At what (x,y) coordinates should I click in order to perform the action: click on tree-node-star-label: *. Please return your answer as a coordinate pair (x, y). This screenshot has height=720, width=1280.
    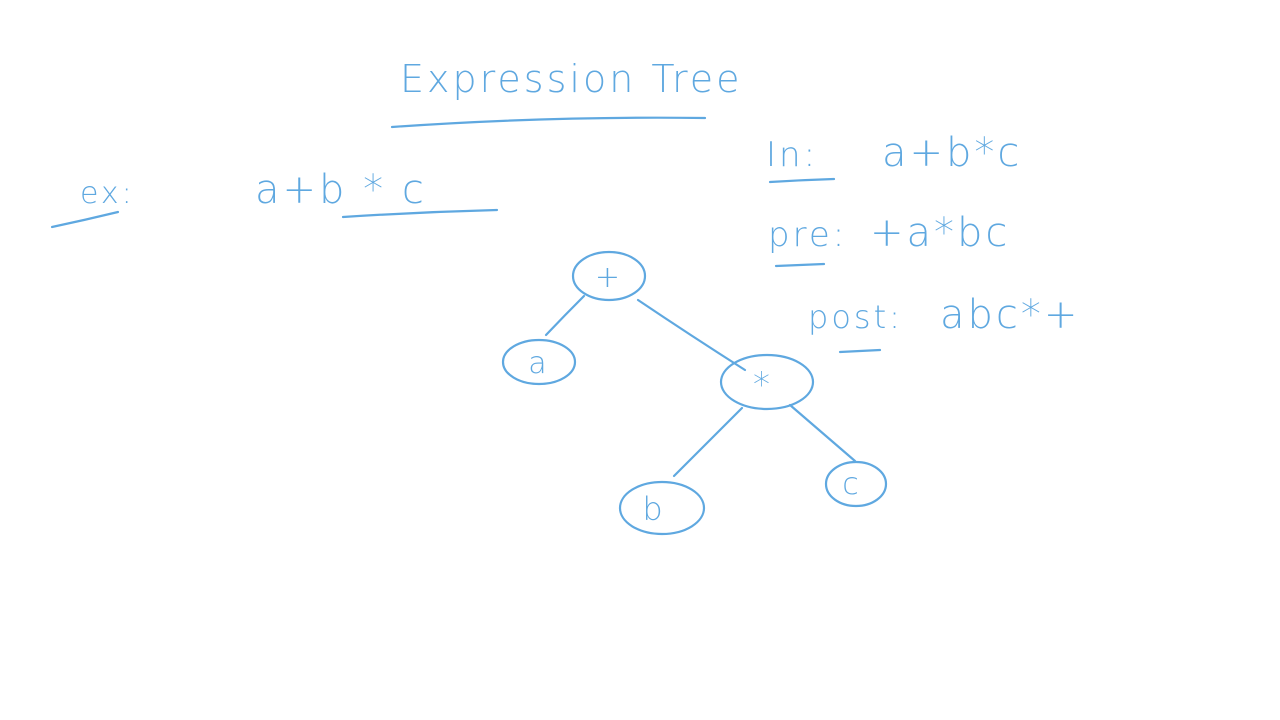
    Looking at the image, I should click on (763, 385).